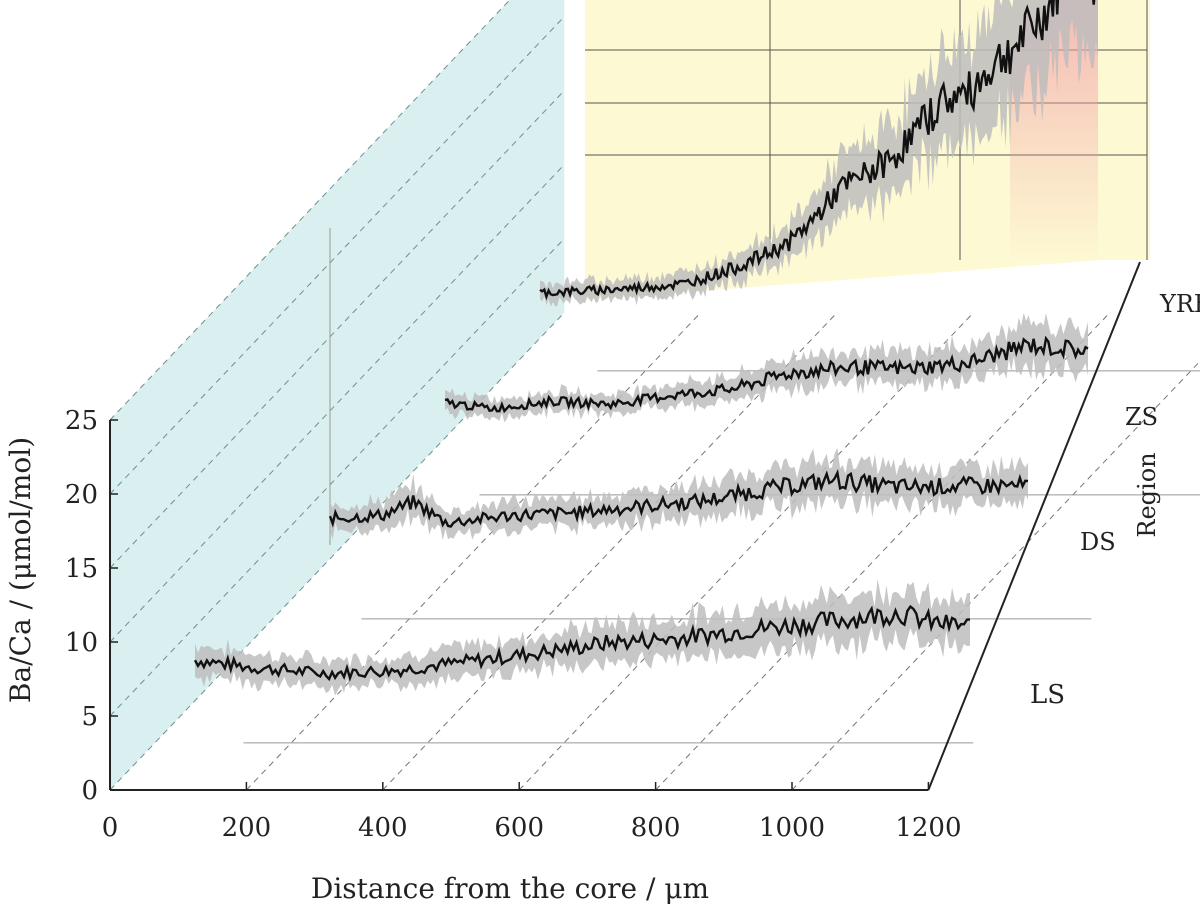 The height and width of the screenshot is (910, 1200). Describe the element at coordinates (110, 828) in the screenshot. I see `x-tick-label: 0` at that location.